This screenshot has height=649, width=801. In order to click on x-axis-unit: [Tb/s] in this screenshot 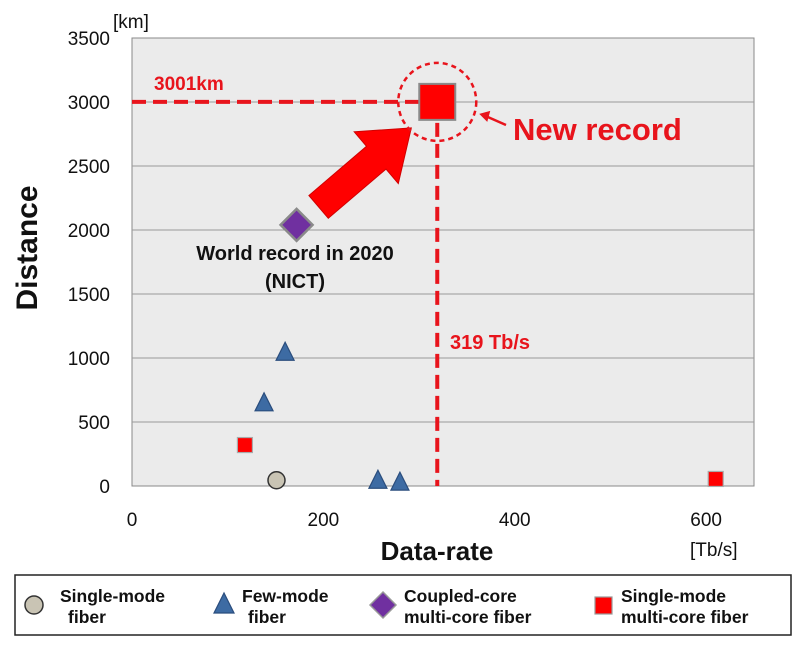, I will do `click(714, 550)`.